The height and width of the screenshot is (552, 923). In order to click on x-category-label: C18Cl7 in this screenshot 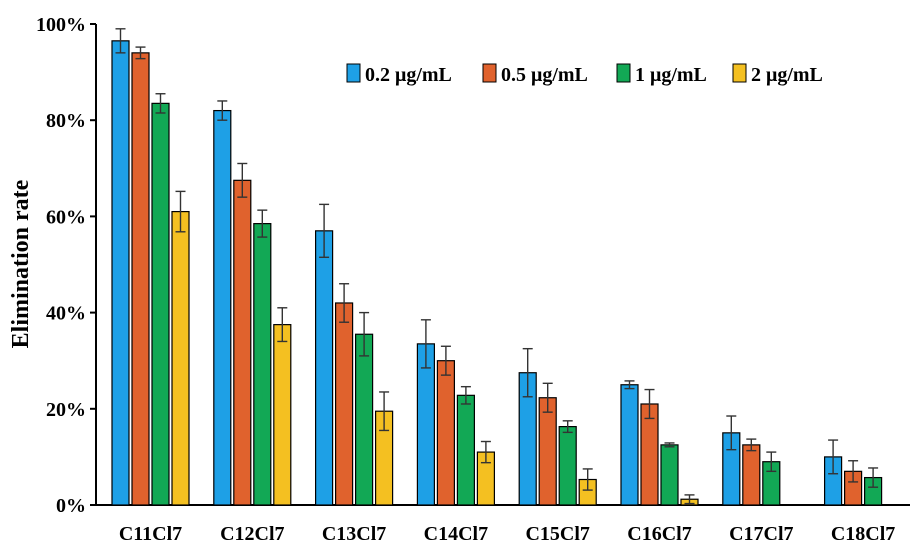, I will do `click(863, 534)`.